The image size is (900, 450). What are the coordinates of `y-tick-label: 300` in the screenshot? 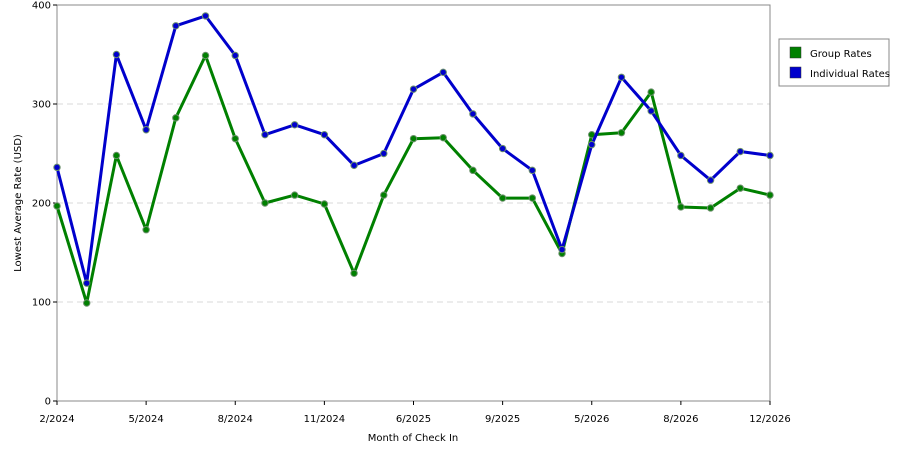 It's located at (41, 105).